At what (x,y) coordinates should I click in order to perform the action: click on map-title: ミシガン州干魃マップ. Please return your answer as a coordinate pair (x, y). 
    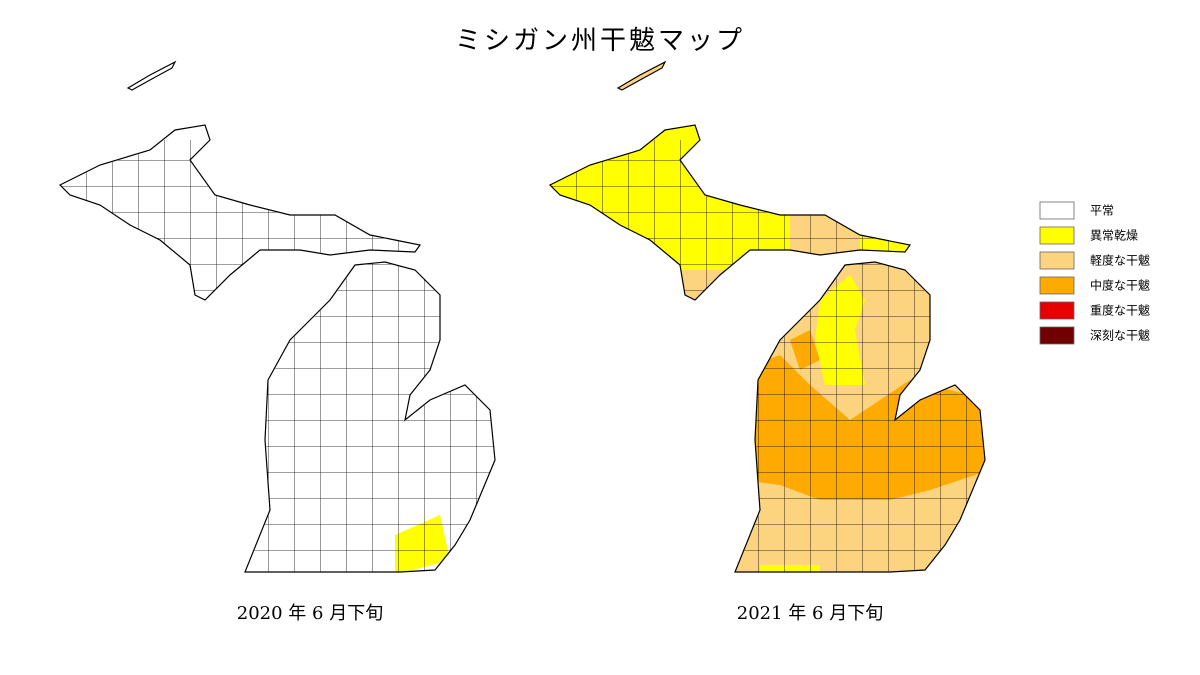
    Looking at the image, I should click on (600, 41).